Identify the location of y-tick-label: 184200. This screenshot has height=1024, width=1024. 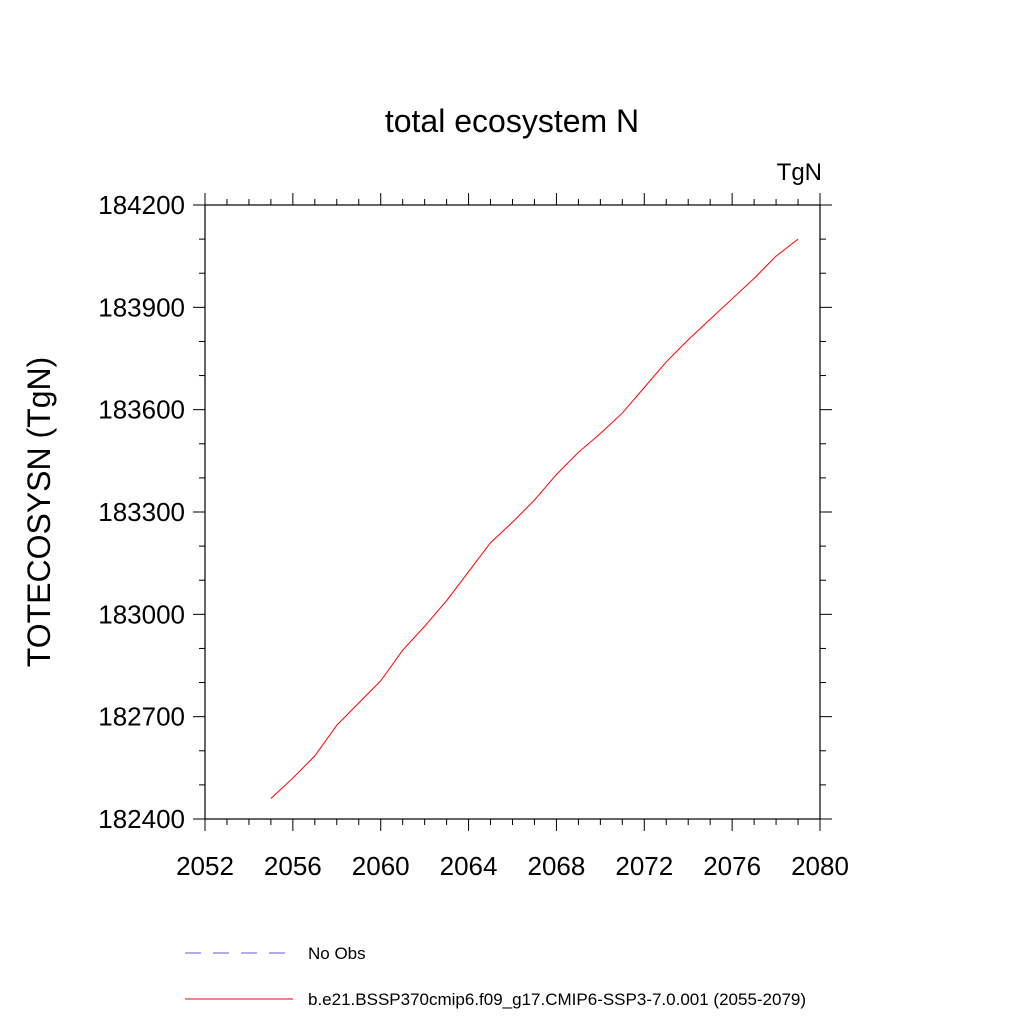
(141, 205).